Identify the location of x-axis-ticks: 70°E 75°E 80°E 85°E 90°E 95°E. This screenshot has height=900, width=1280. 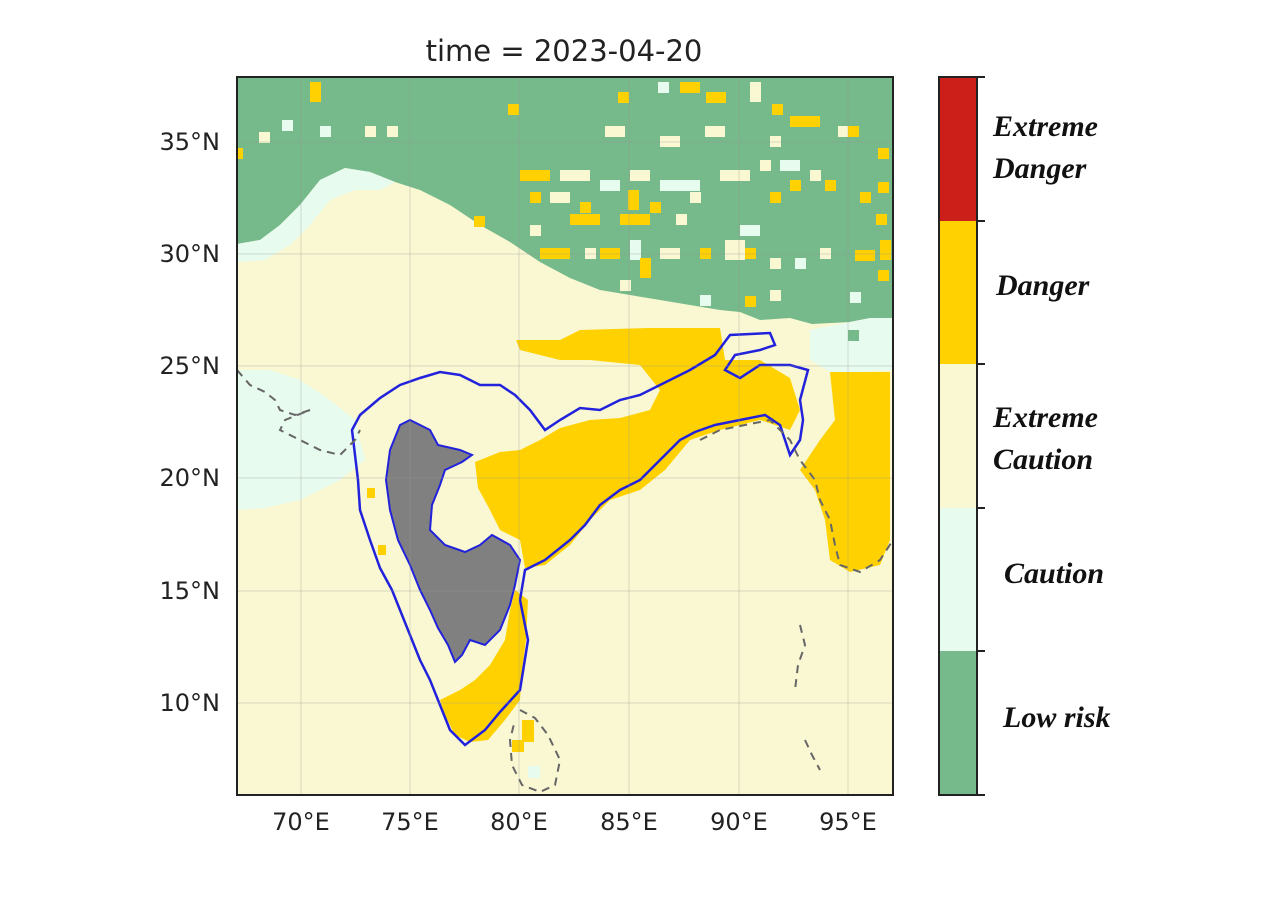
(574, 822).